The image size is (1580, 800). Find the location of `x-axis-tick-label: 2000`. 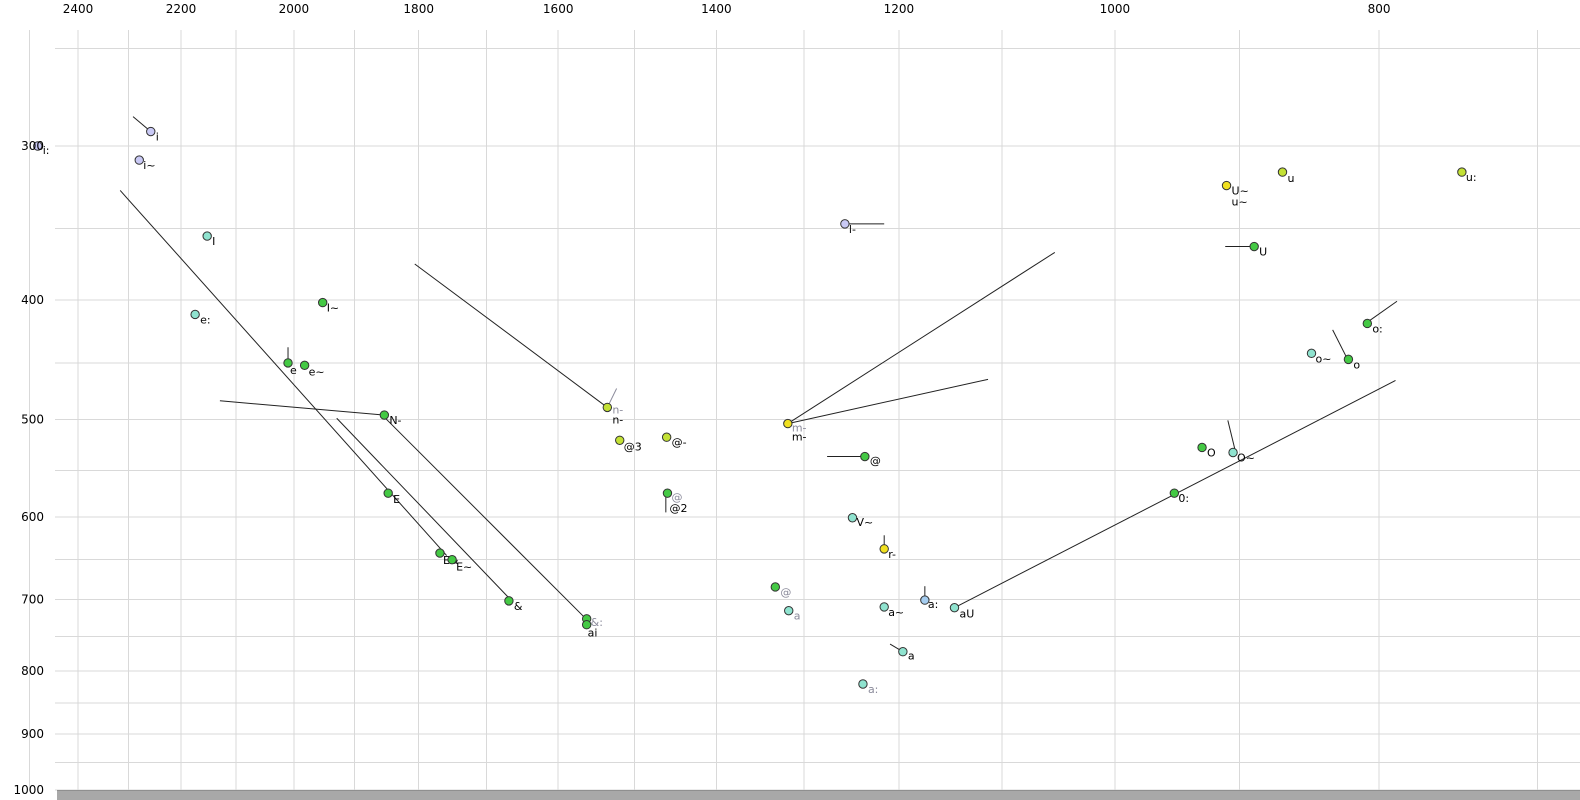

x-axis-tick-label: 2000 is located at coordinates (294, 9).